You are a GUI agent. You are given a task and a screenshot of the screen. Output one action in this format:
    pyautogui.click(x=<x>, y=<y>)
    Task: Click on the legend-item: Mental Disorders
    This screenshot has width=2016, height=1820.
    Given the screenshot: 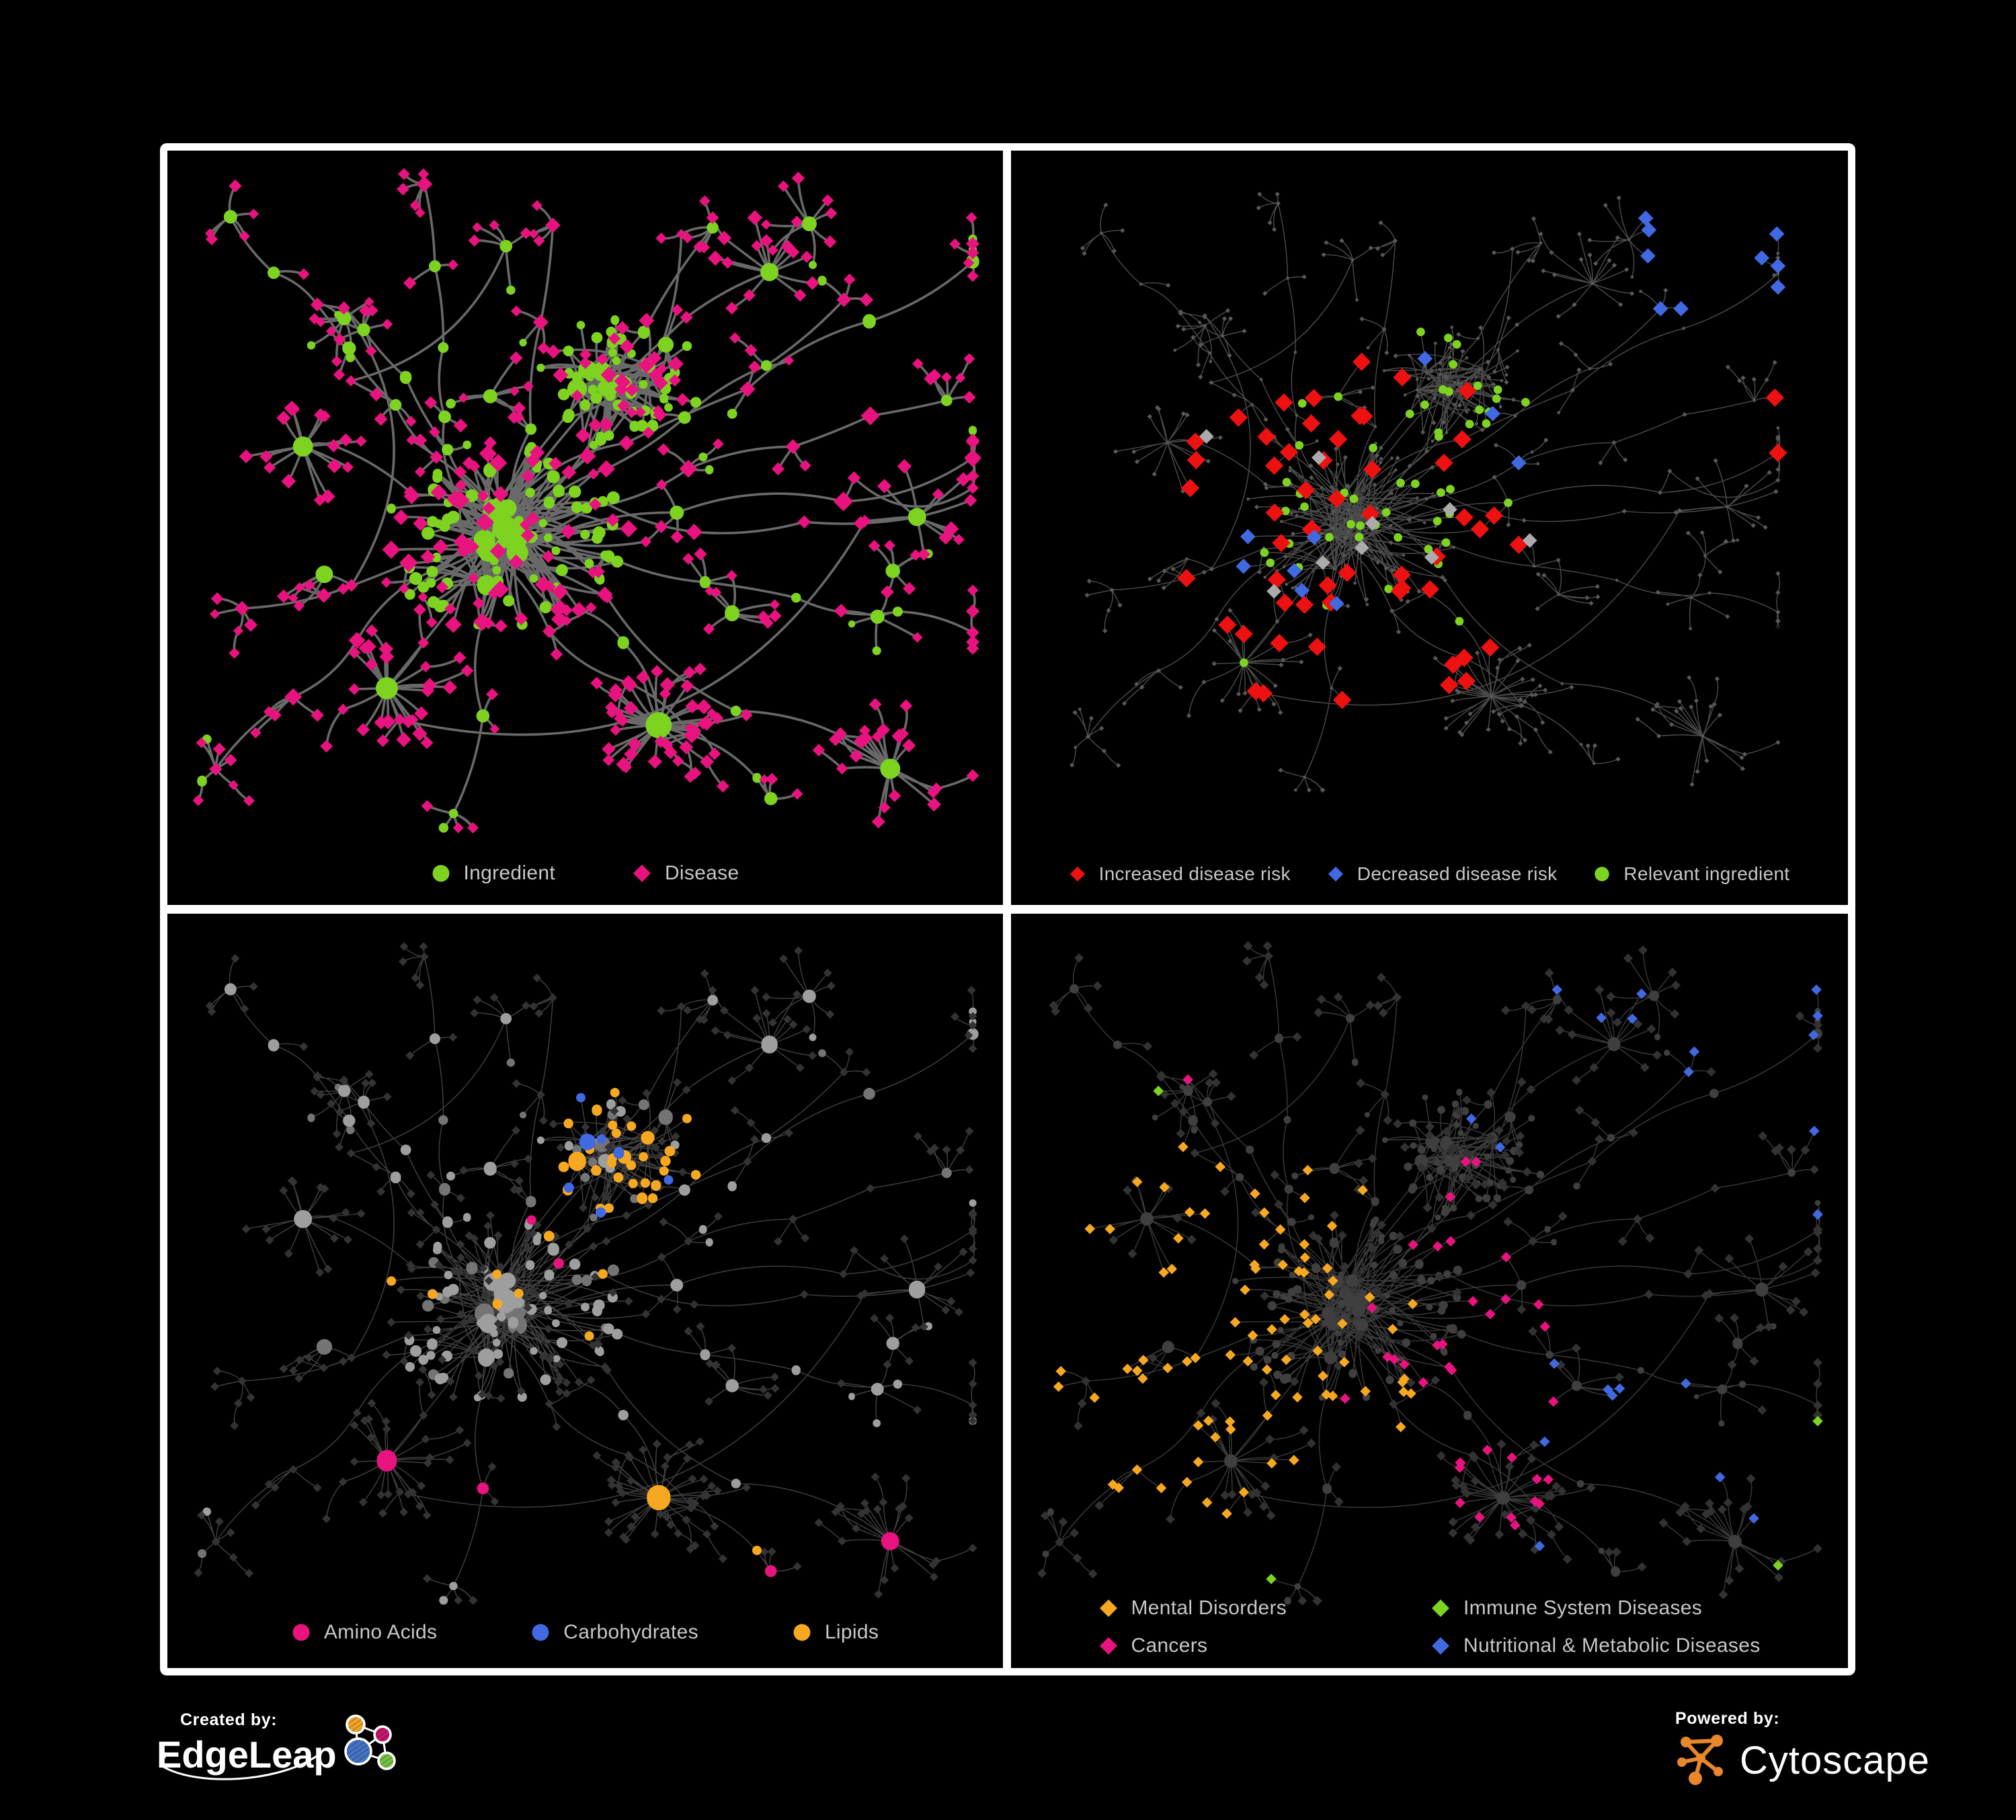 What is the action you would take?
    pyautogui.click(x=1193, y=1608)
    